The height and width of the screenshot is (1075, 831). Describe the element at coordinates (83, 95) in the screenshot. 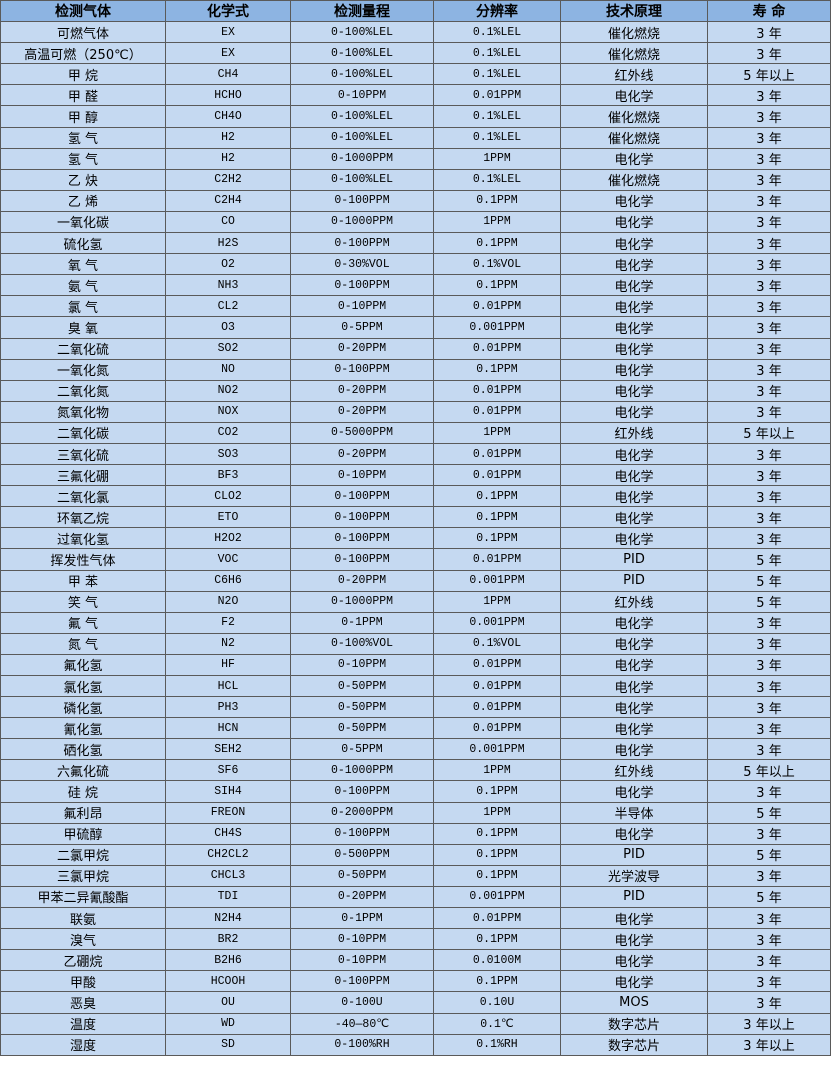

I see `cell-gas: 甲 醛` at that location.